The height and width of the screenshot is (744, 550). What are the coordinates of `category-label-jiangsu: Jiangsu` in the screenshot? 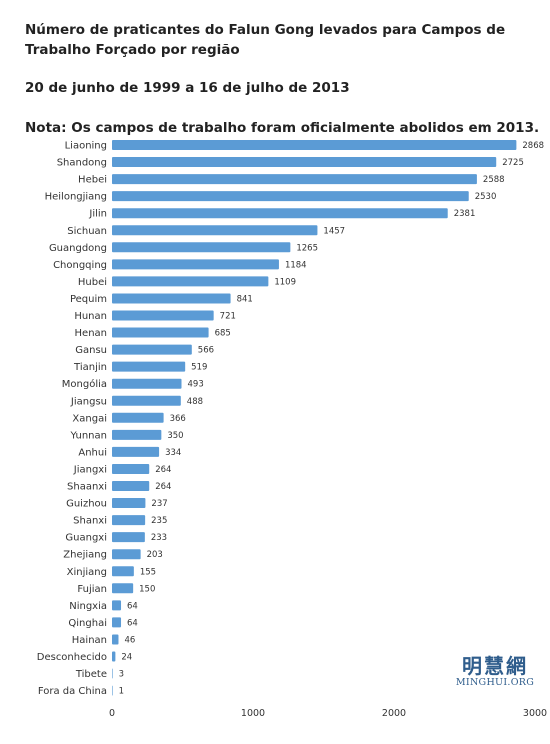 It's located at (88, 401).